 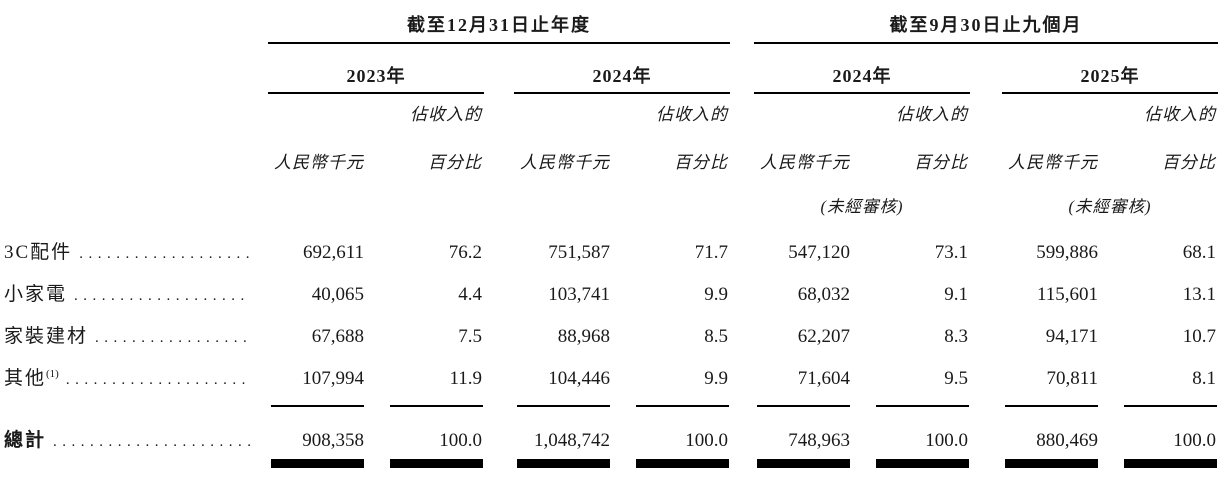 What do you see at coordinates (986, 23) in the screenshot?
I see `period-title-9m: 截至9月30日止九個月` at bounding box center [986, 23].